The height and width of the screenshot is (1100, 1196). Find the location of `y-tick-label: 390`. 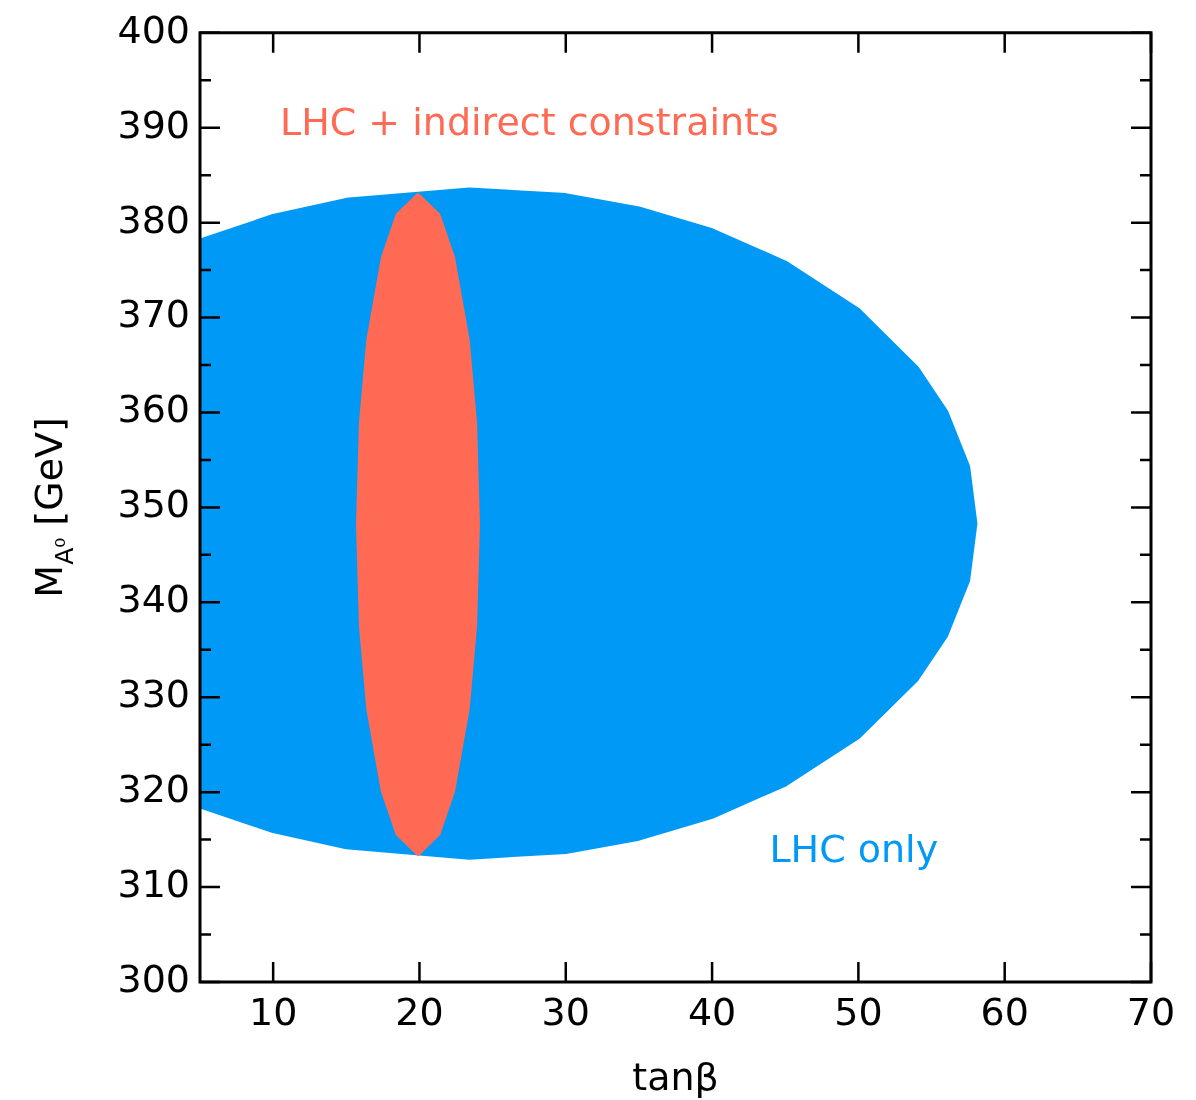

y-tick-label: 390 is located at coordinates (153, 124).